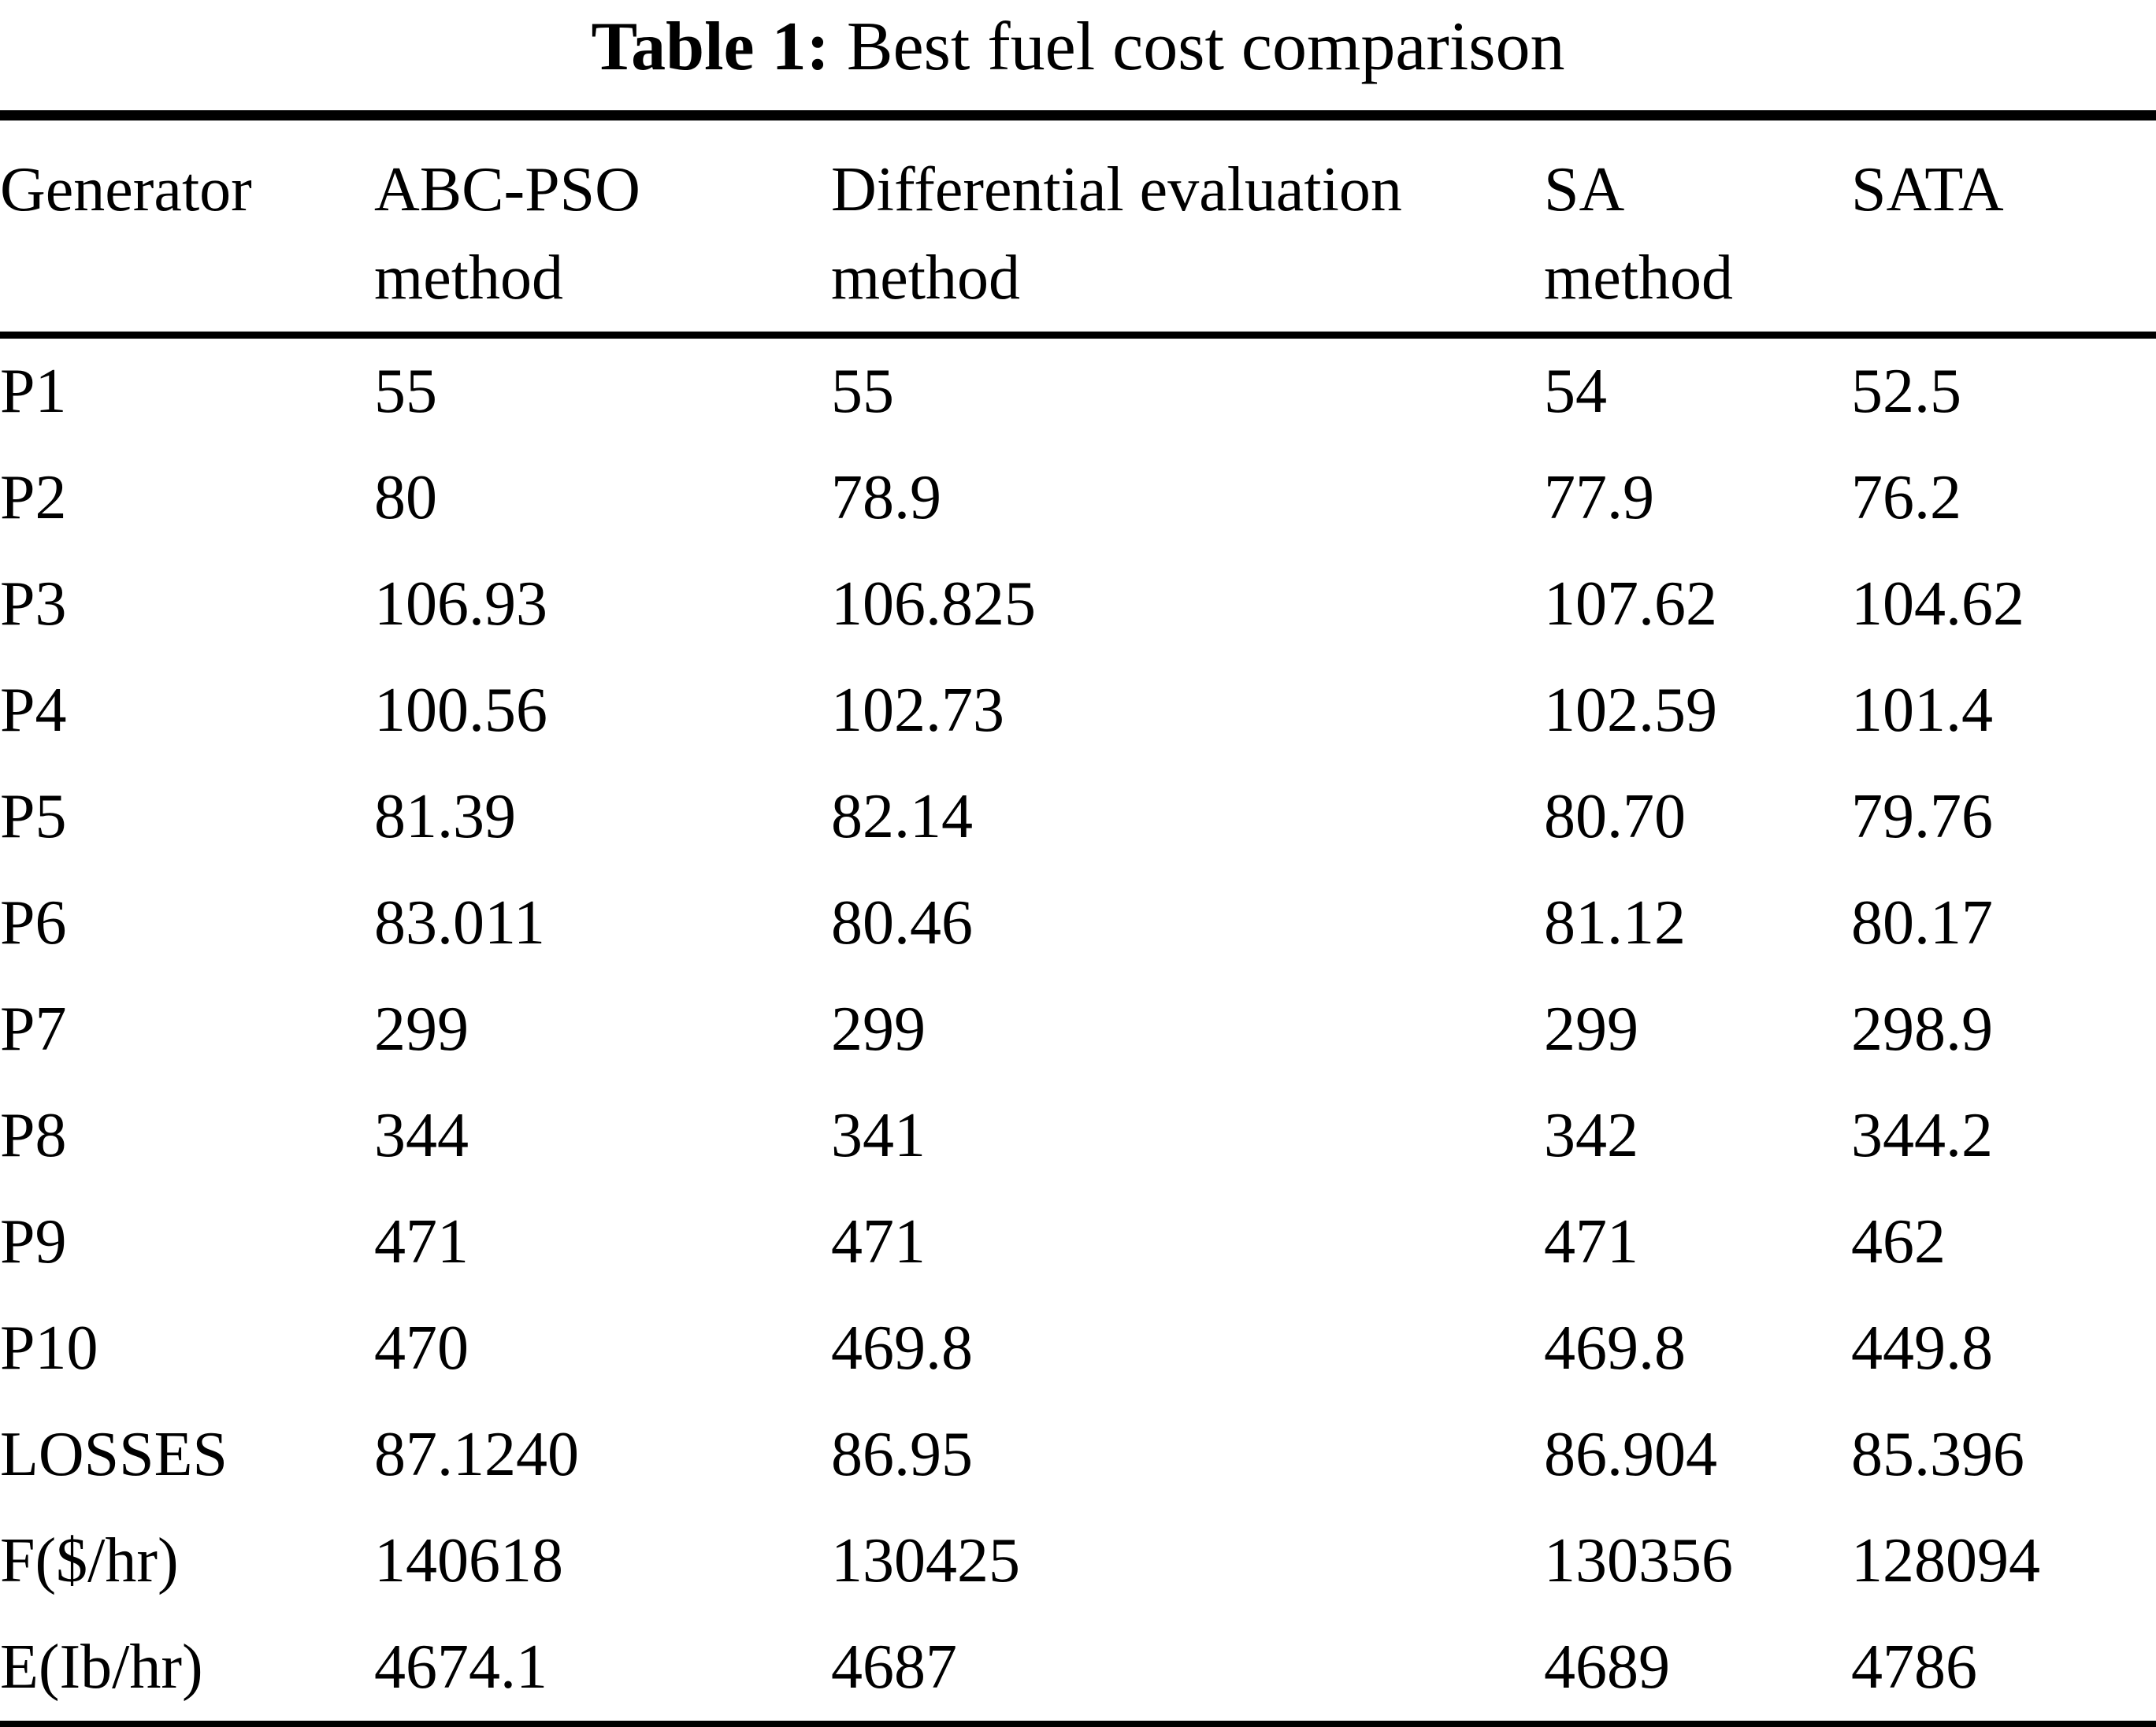 This screenshot has height=1727, width=2156. I want to click on row-label: LOSSES, so click(114, 1454).